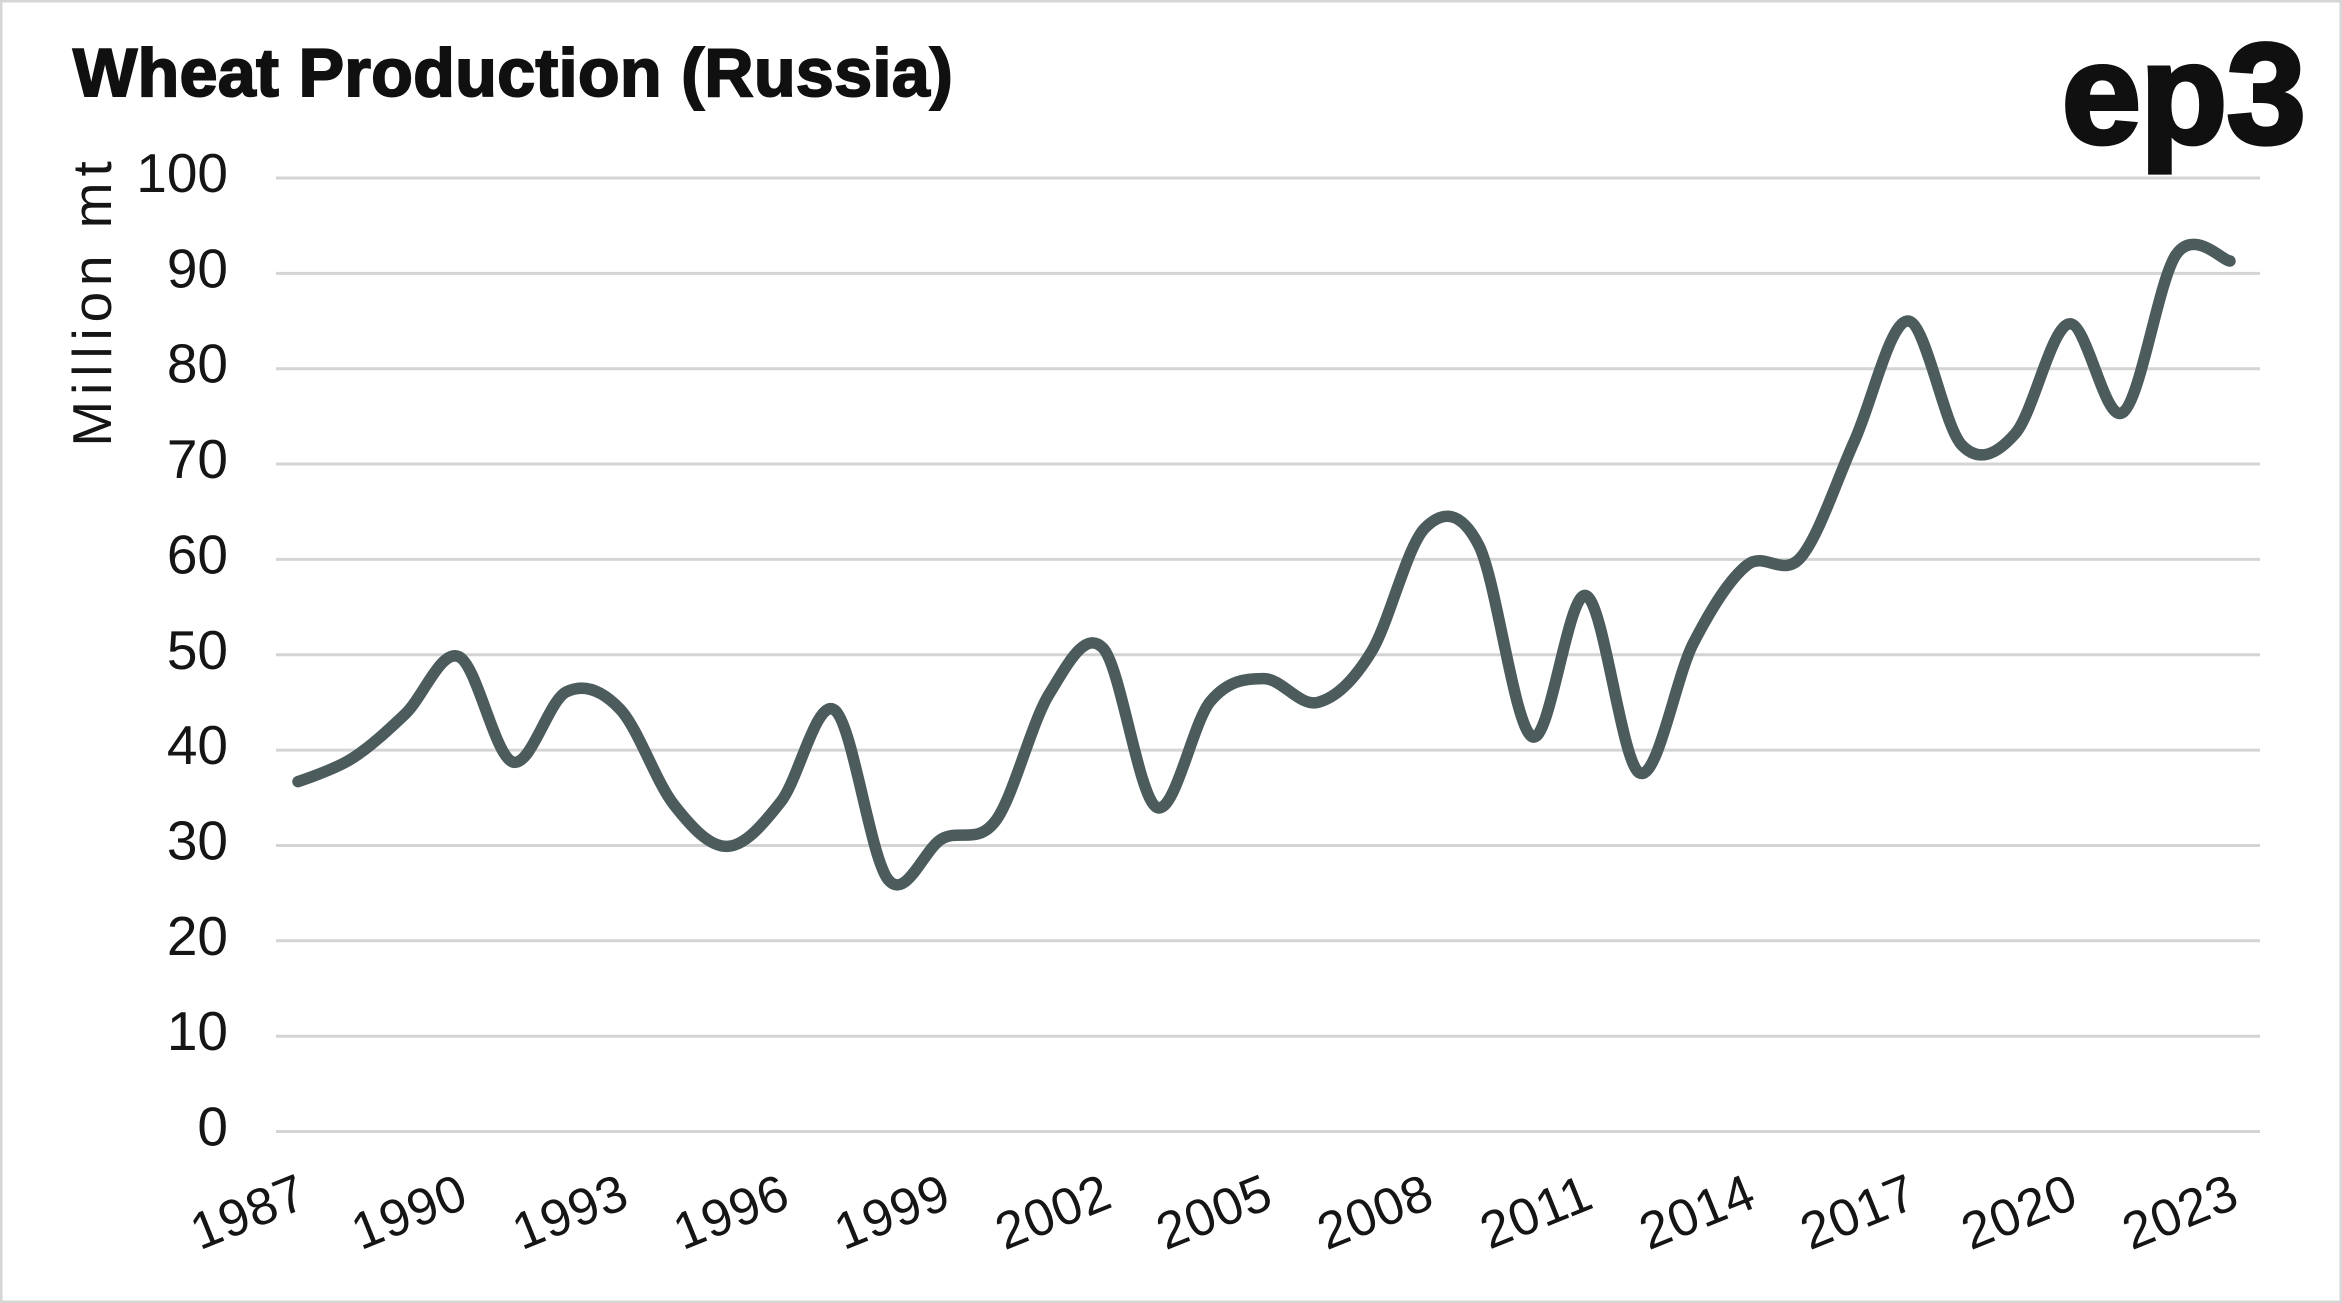  I want to click on svg-text: 60, so click(197, 554).